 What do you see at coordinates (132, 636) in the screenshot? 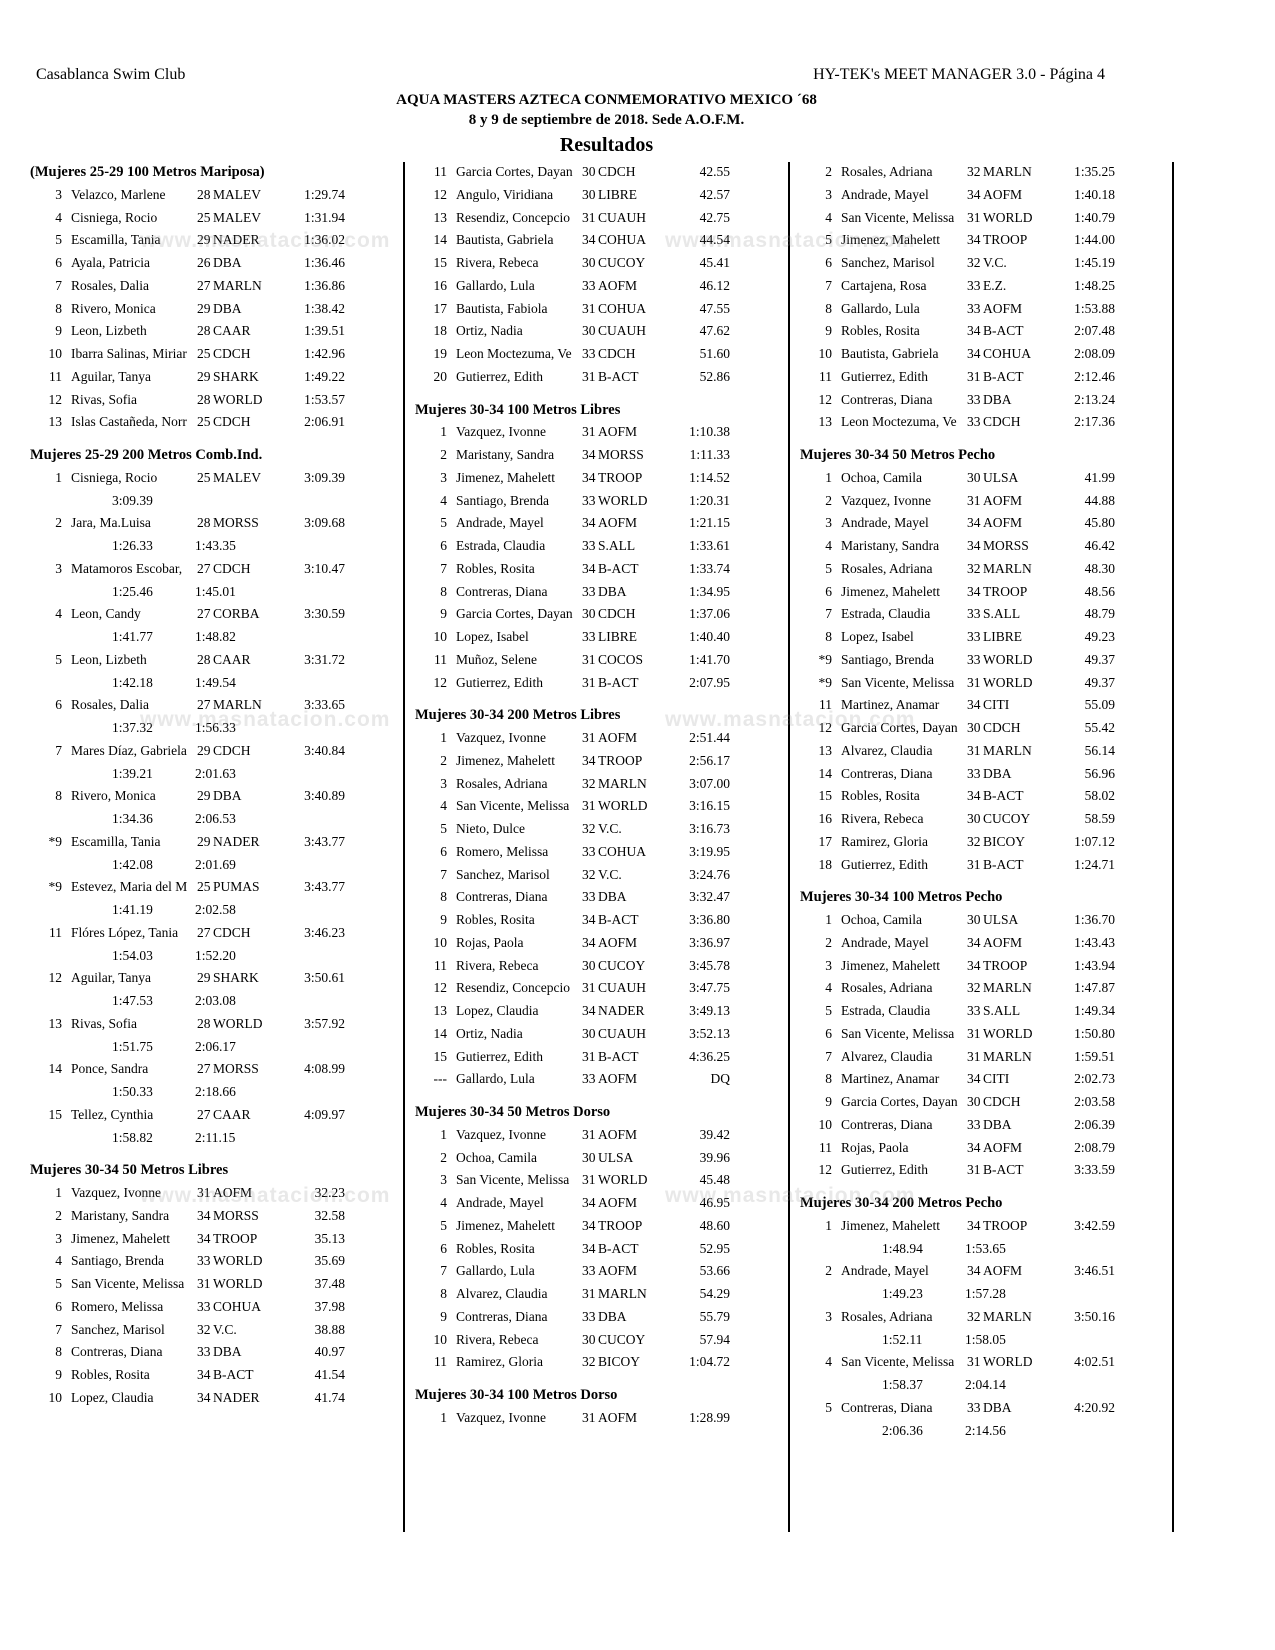
I see `split-time: 1:41.77` at bounding box center [132, 636].